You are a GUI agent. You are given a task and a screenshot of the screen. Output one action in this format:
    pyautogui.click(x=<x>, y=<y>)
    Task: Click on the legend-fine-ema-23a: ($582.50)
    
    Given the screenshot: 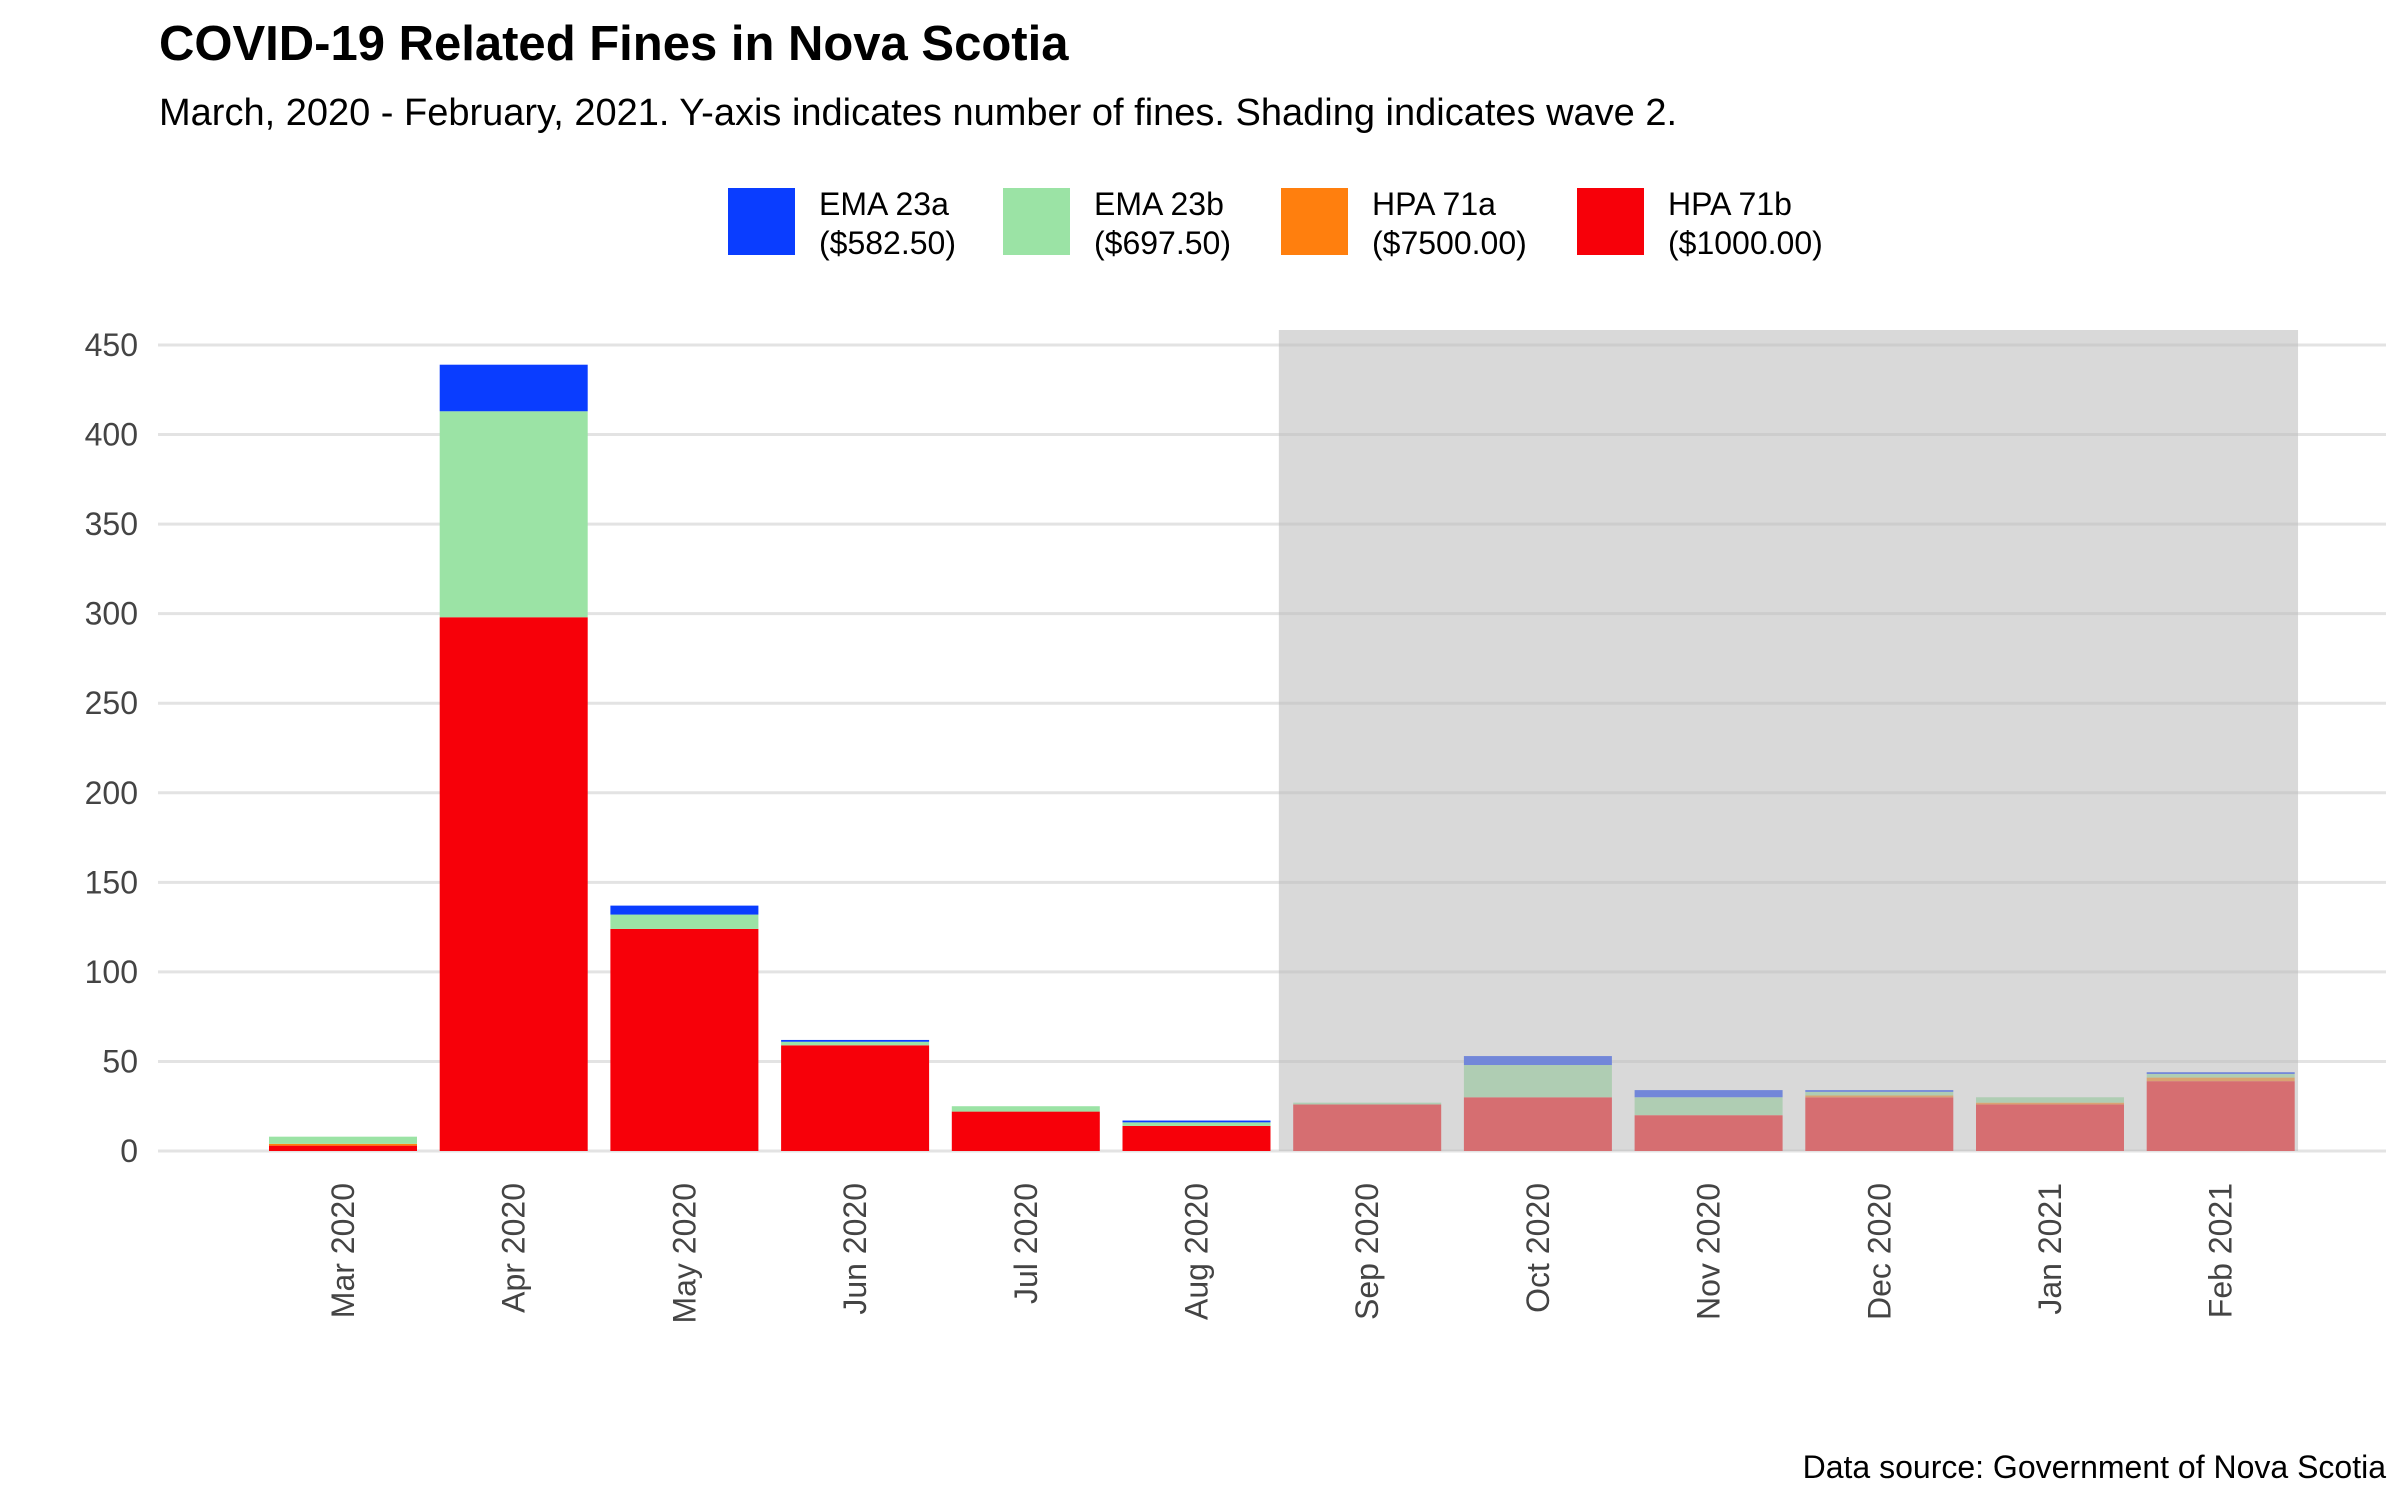 What is the action you would take?
    pyautogui.click(x=887, y=243)
    